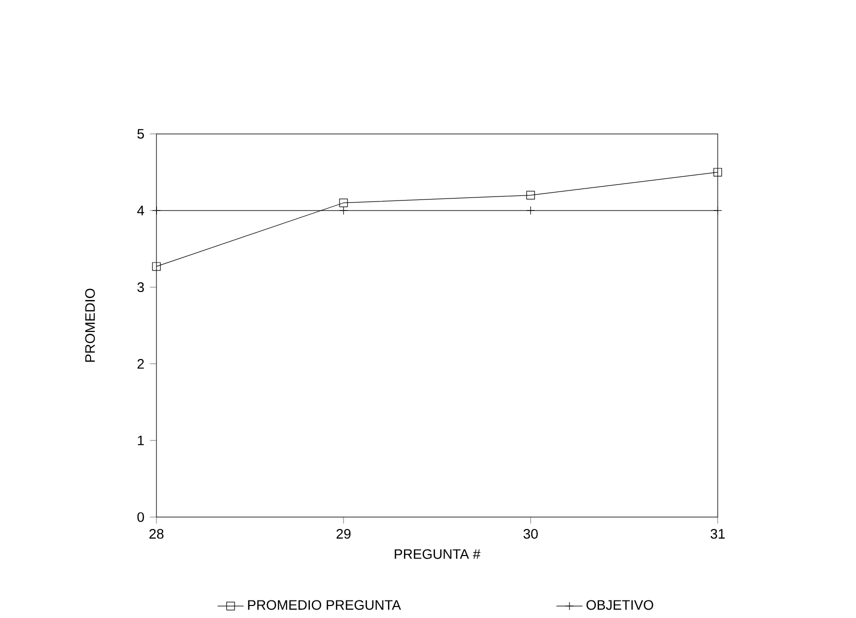 The width and height of the screenshot is (856, 618). What do you see at coordinates (324, 605) in the screenshot?
I see `legend-label: PROMEDIO PREGUNTA` at bounding box center [324, 605].